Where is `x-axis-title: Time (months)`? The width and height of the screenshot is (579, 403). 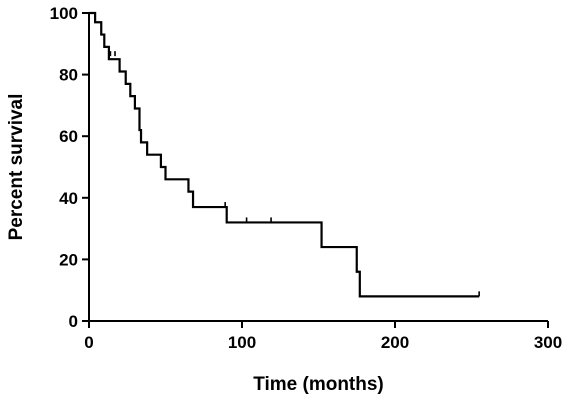
x-axis-title: Time (months) is located at coordinates (318, 384).